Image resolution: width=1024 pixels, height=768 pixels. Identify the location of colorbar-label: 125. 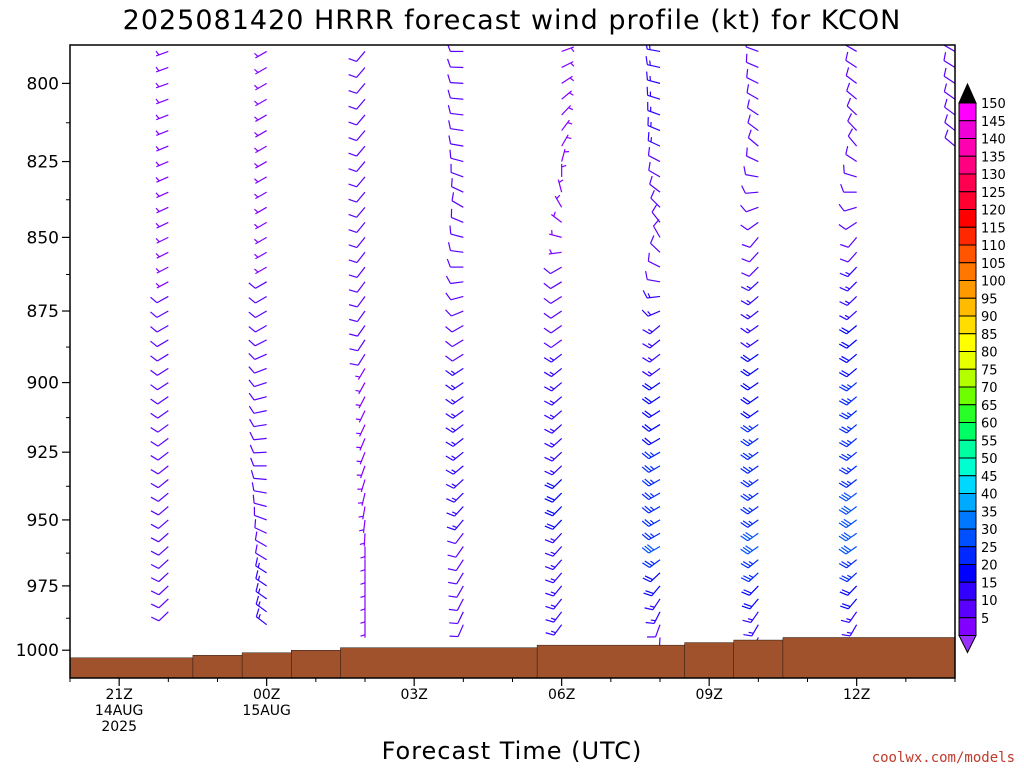
(993, 193).